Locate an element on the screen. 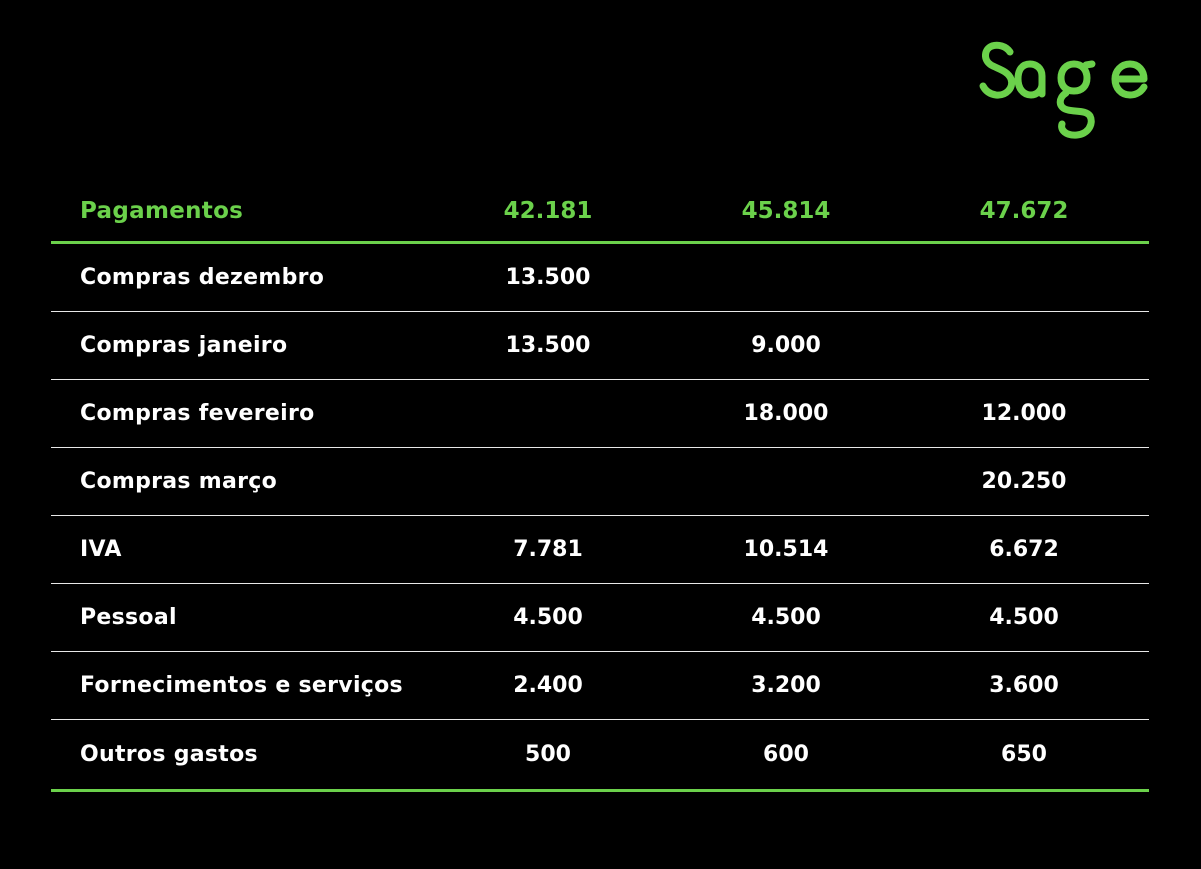 The height and width of the screenshot is (869, 1201). header-total-2: 45.814 is located at coordinates (786, 210).